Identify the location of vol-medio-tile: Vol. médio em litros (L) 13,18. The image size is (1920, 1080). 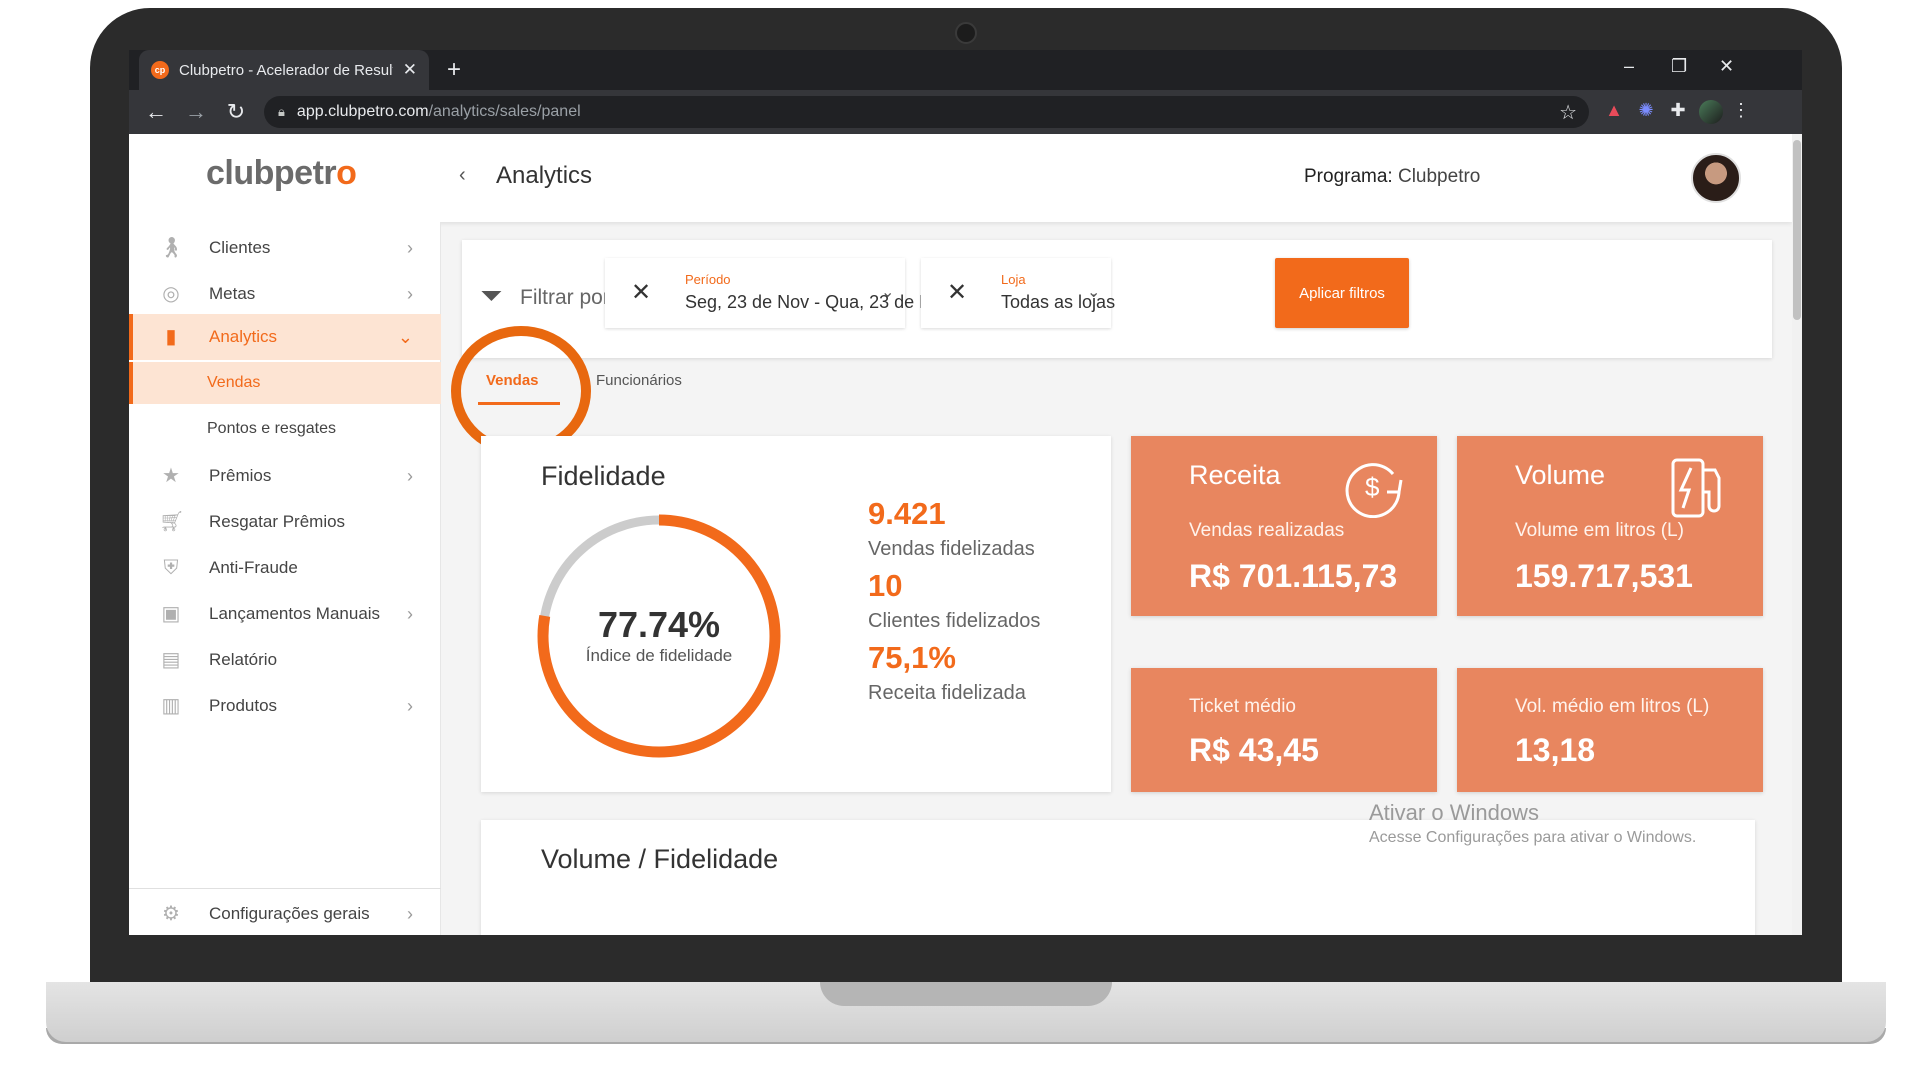
(1610, 730).